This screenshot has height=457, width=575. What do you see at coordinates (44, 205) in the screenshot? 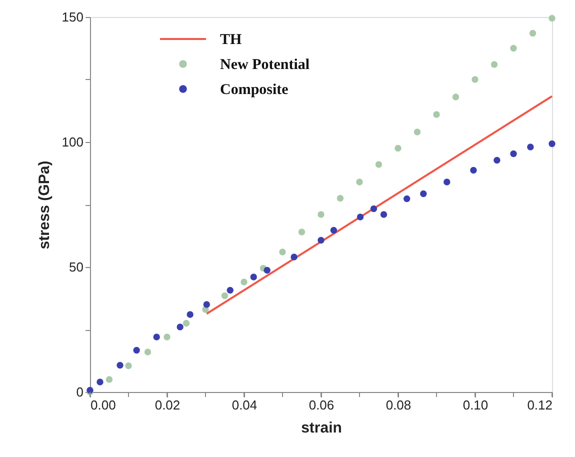
I see `y-axis-title: stress (GPa)` at bounding box center [44, 205].